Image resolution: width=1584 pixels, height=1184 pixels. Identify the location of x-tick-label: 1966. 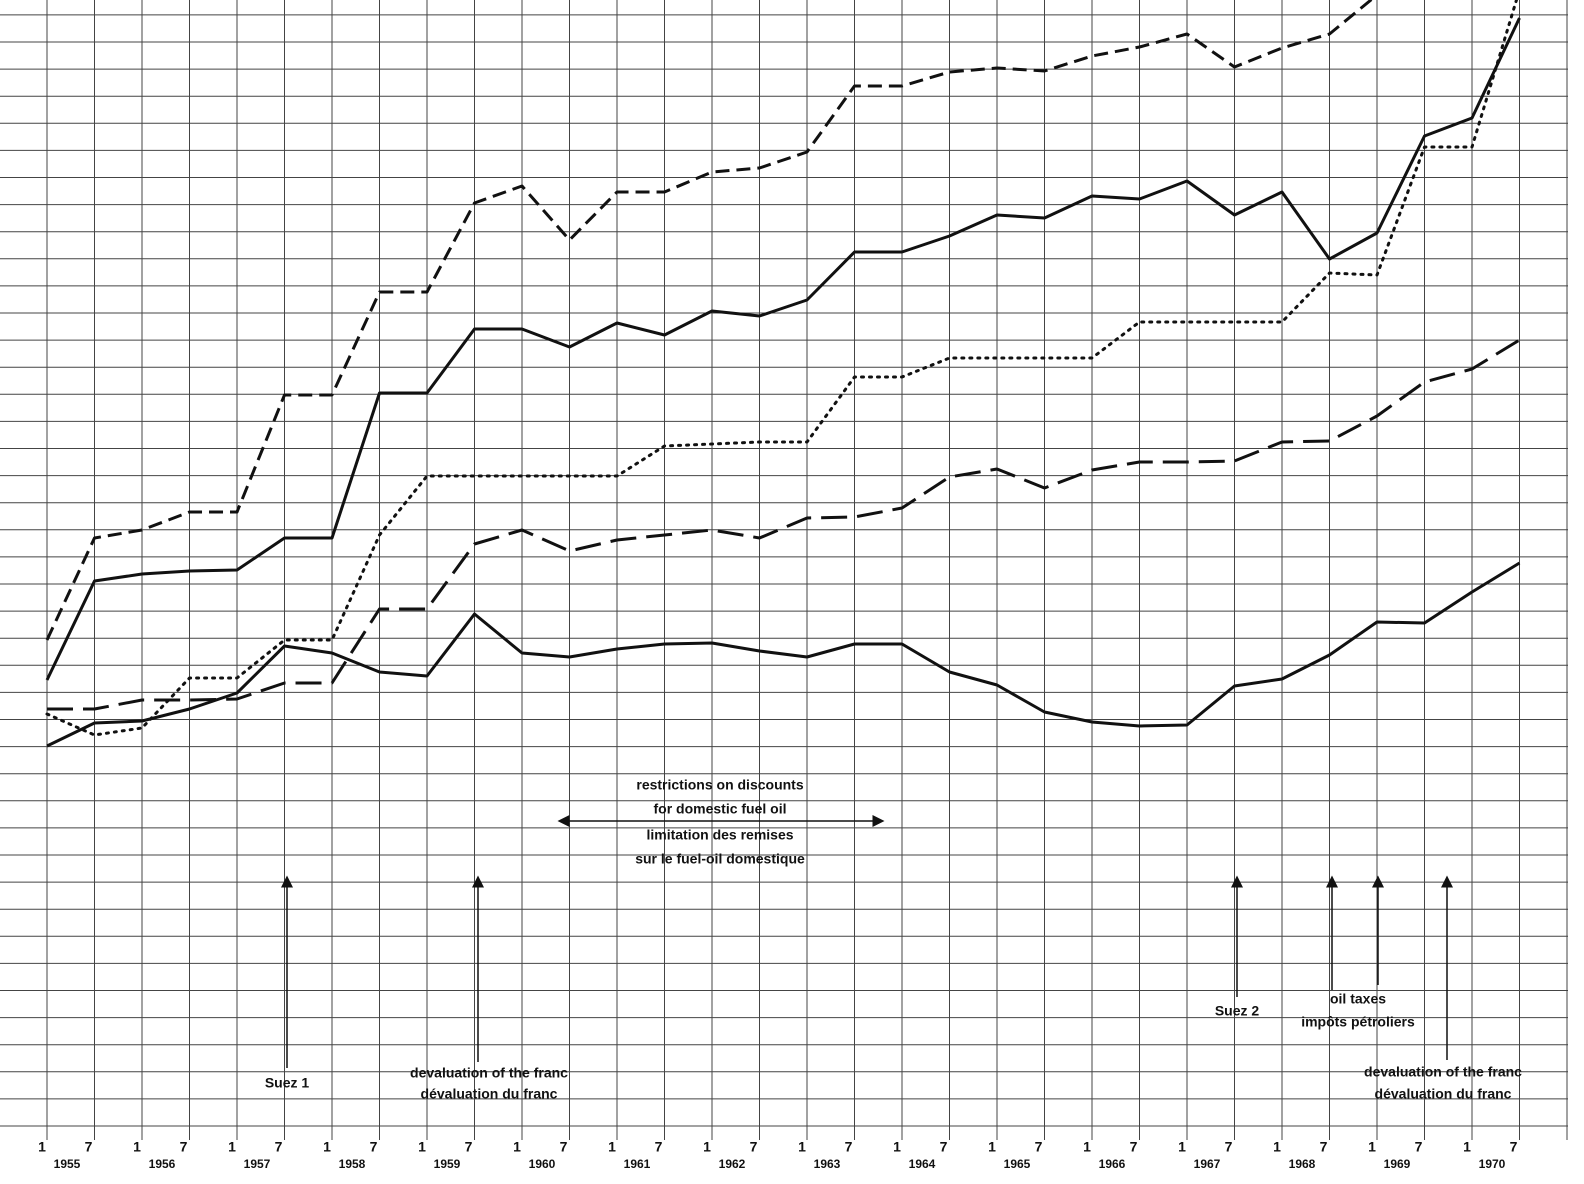
(1112, 1164).